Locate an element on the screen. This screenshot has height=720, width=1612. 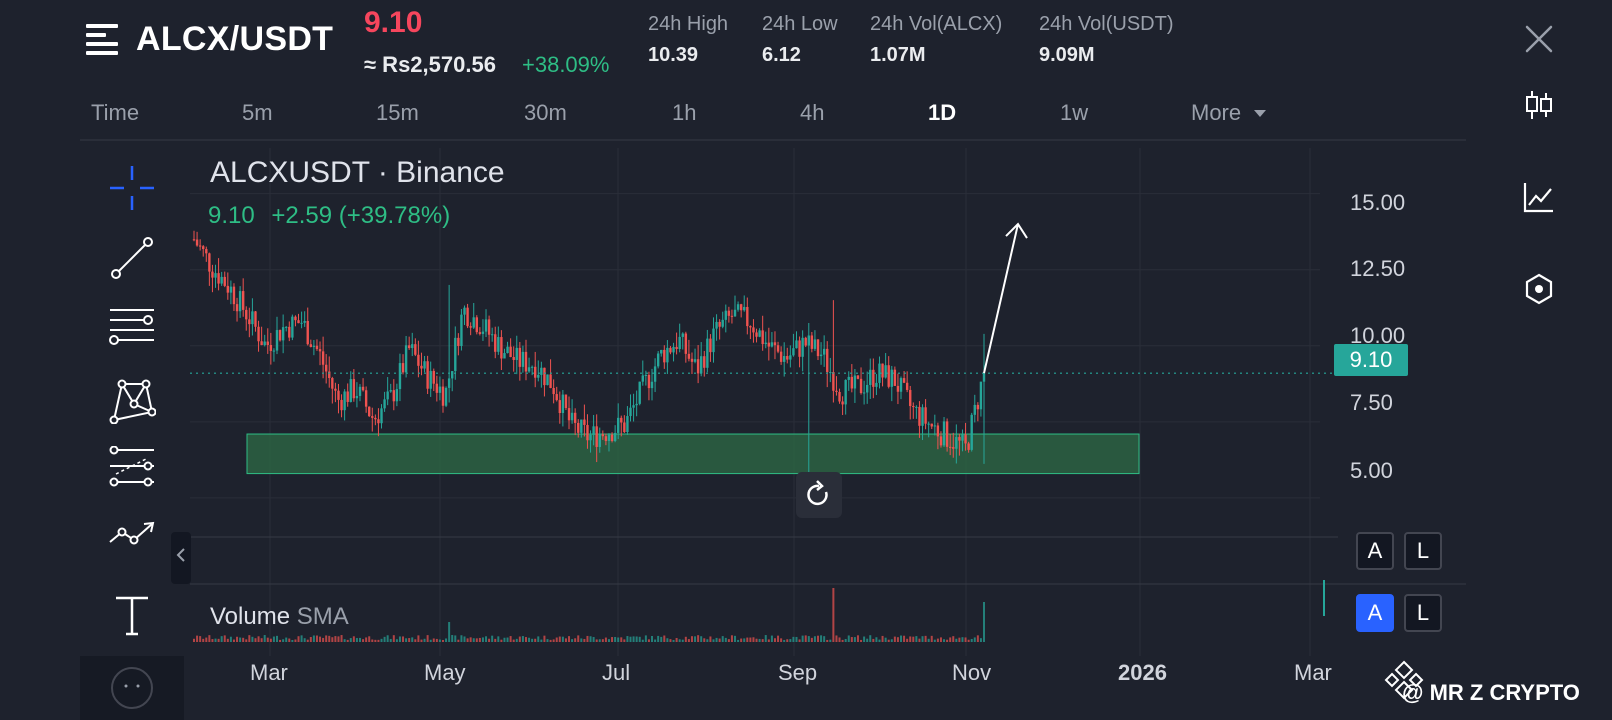
volume-auto-scale-button: A is located at coordinates (1375, 613).